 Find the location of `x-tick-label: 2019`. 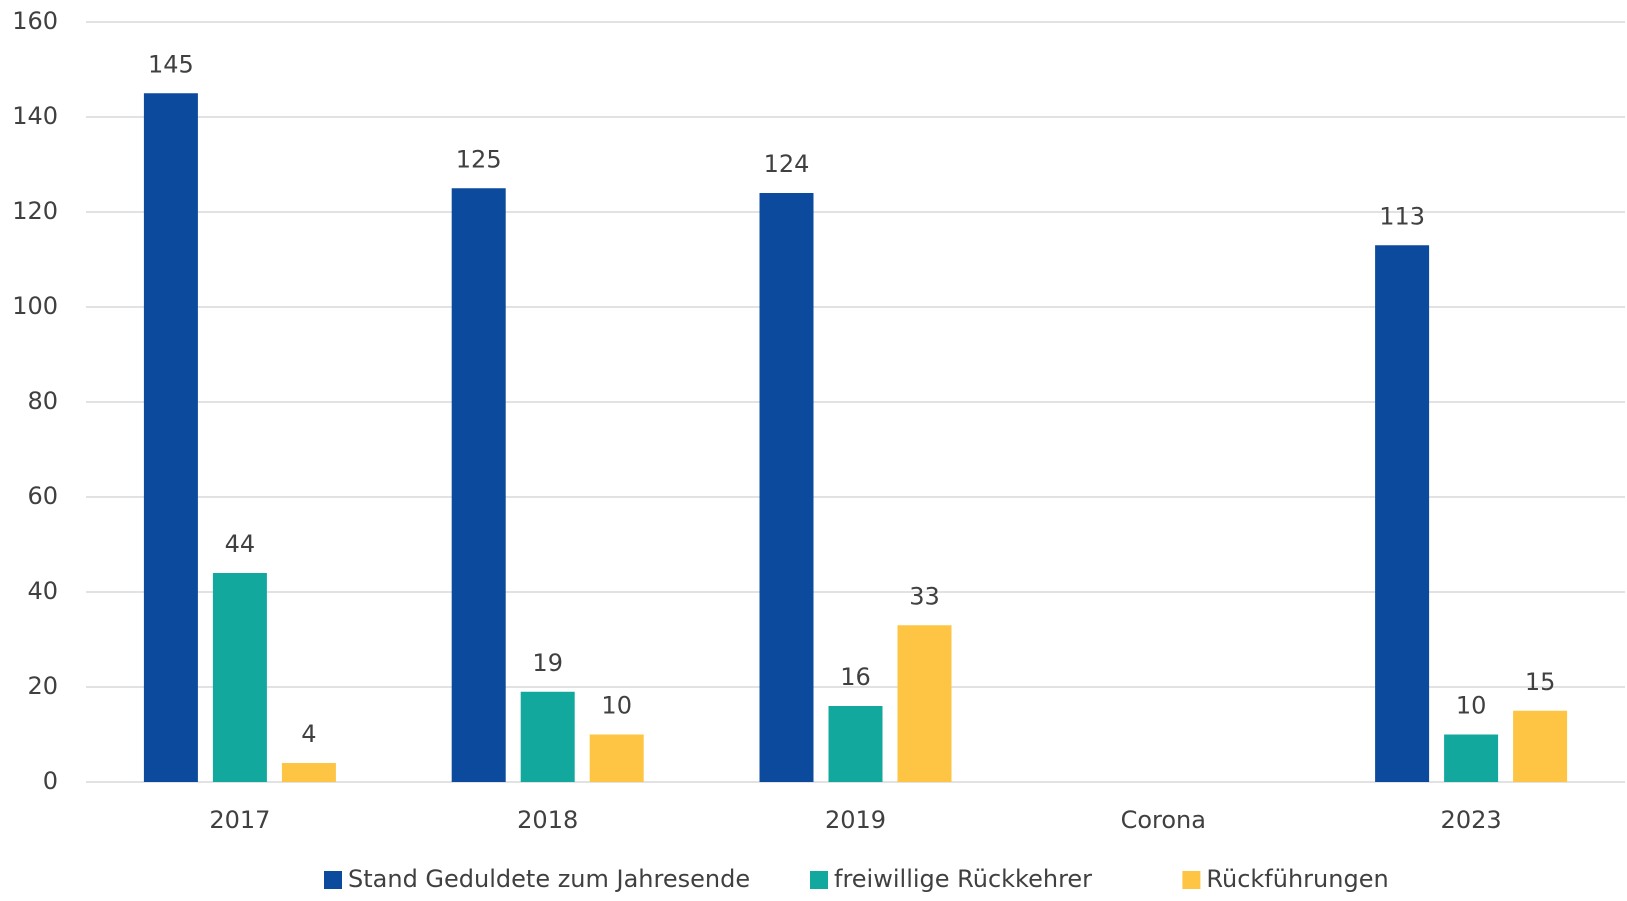

x-tick-label: 2019 is located at coordinates (855, 820).